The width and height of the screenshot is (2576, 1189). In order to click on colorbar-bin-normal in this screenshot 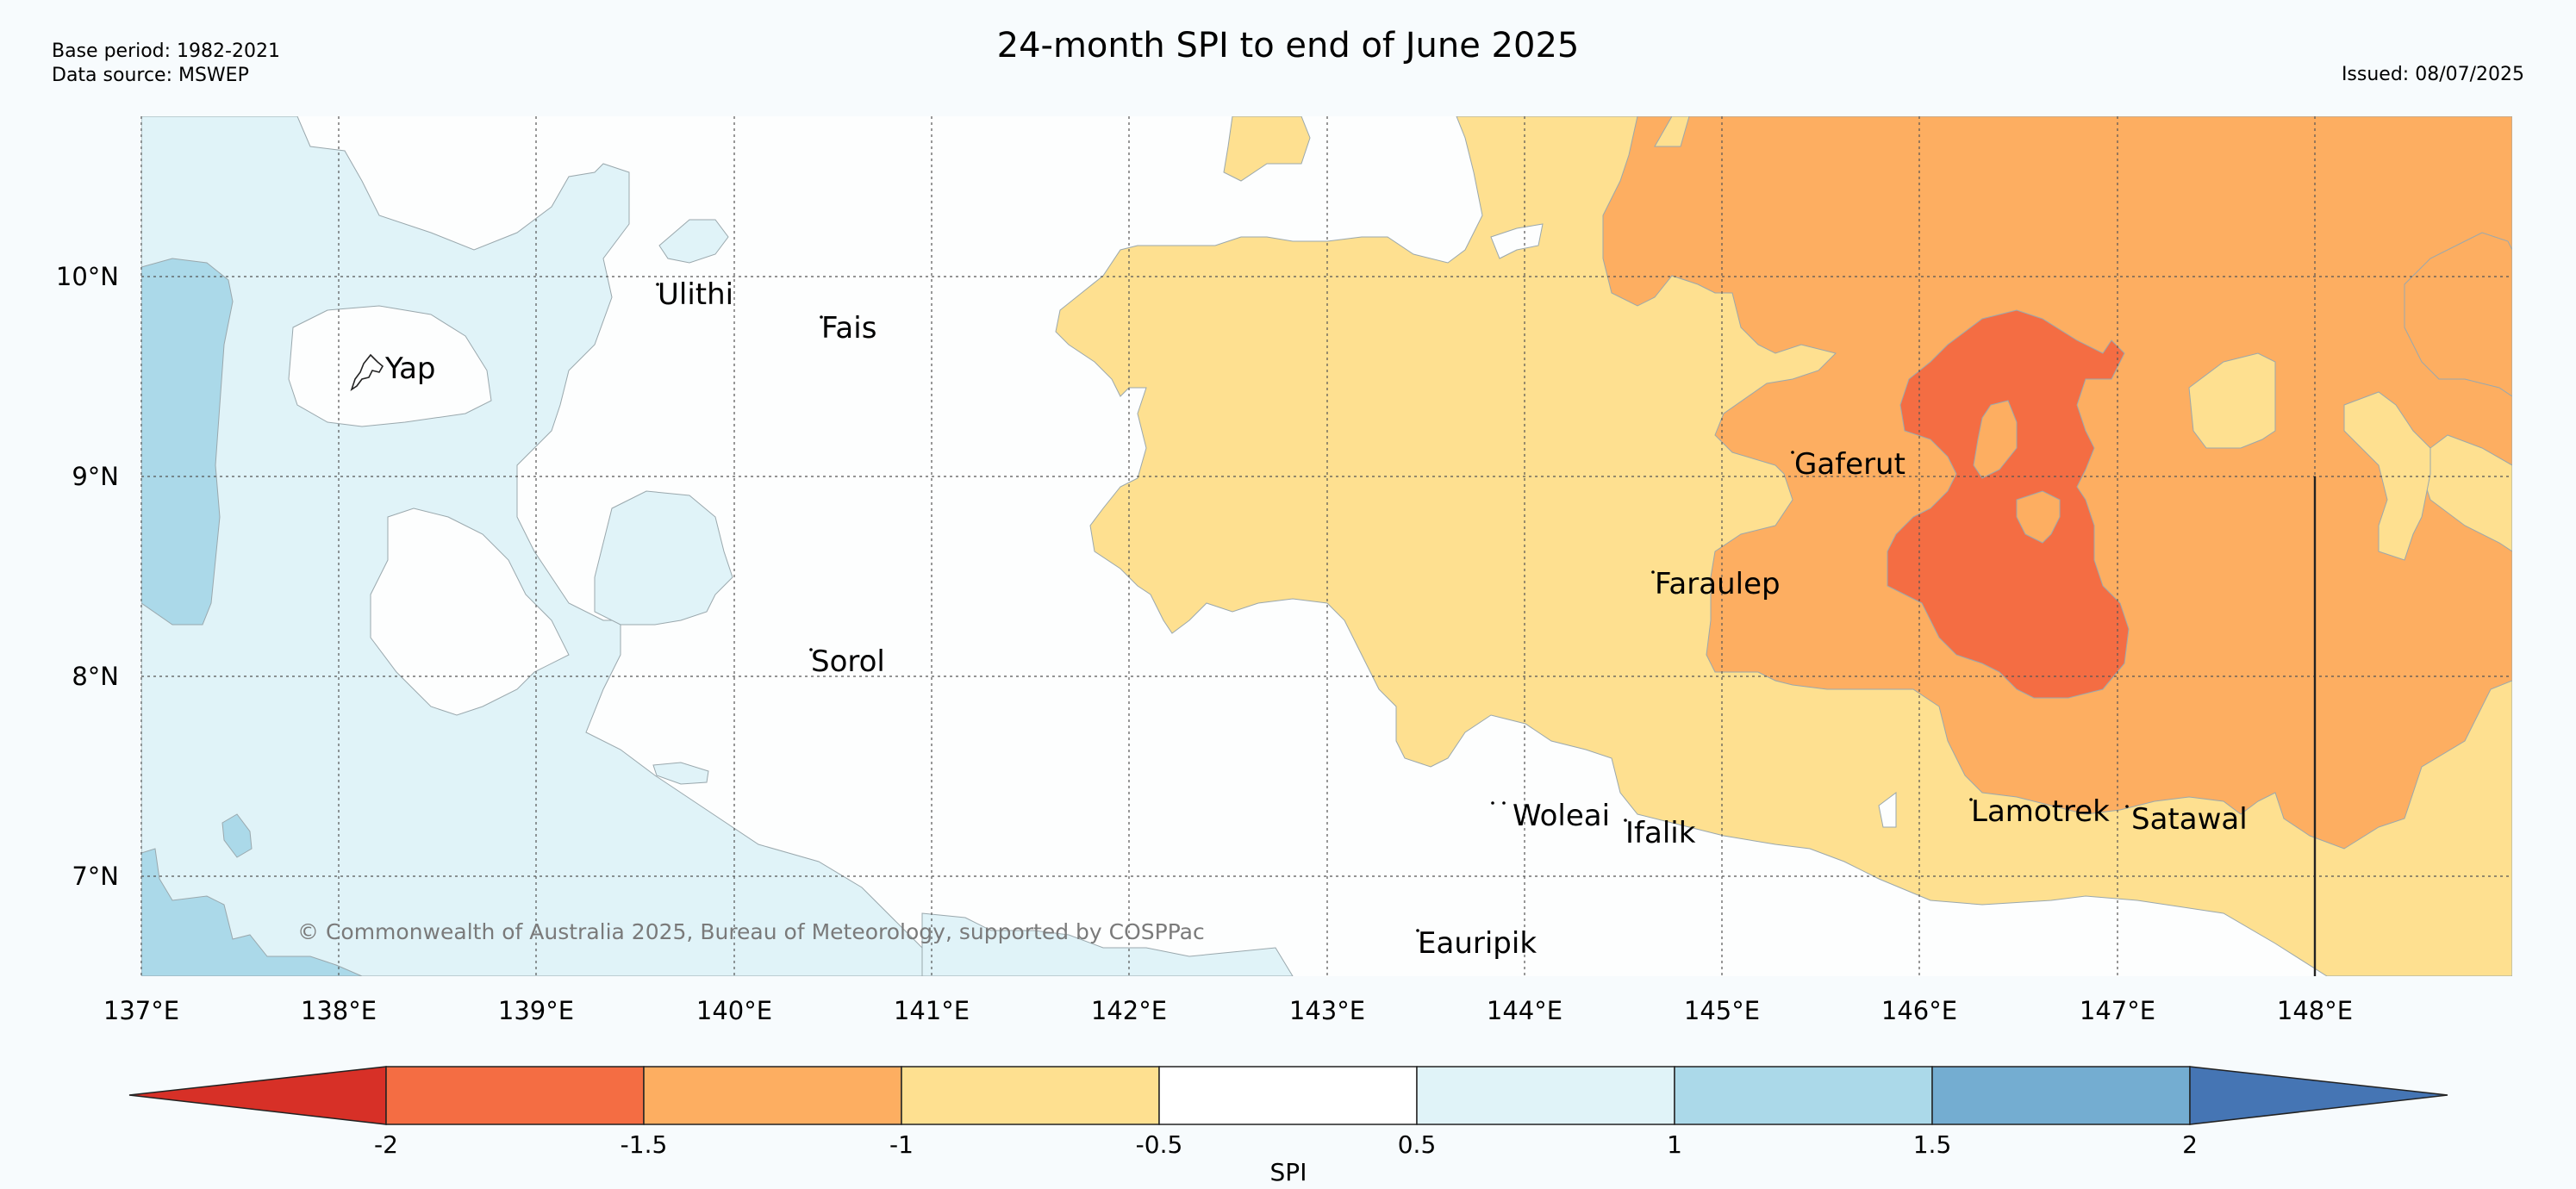, I will do `click(1288, 1096)`.